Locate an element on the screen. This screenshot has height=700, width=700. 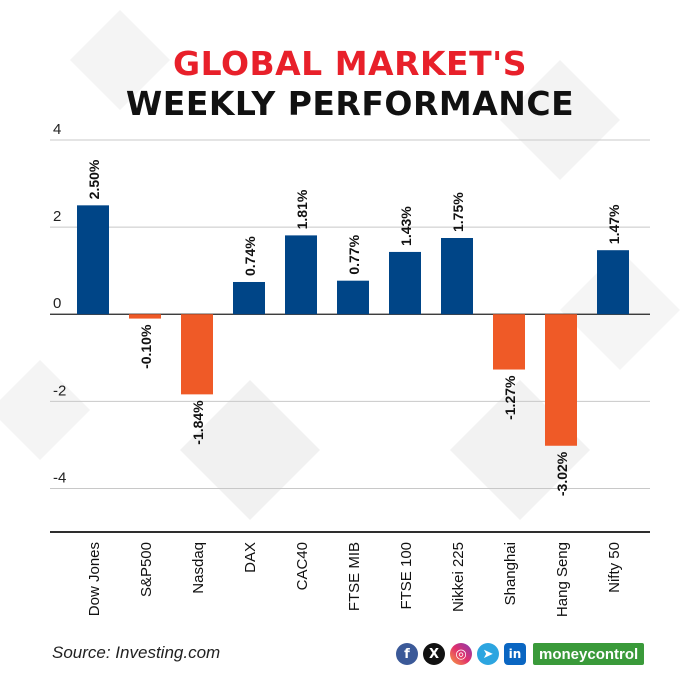
source-note: Source: Investing.com is located at coordinates (136, 652).